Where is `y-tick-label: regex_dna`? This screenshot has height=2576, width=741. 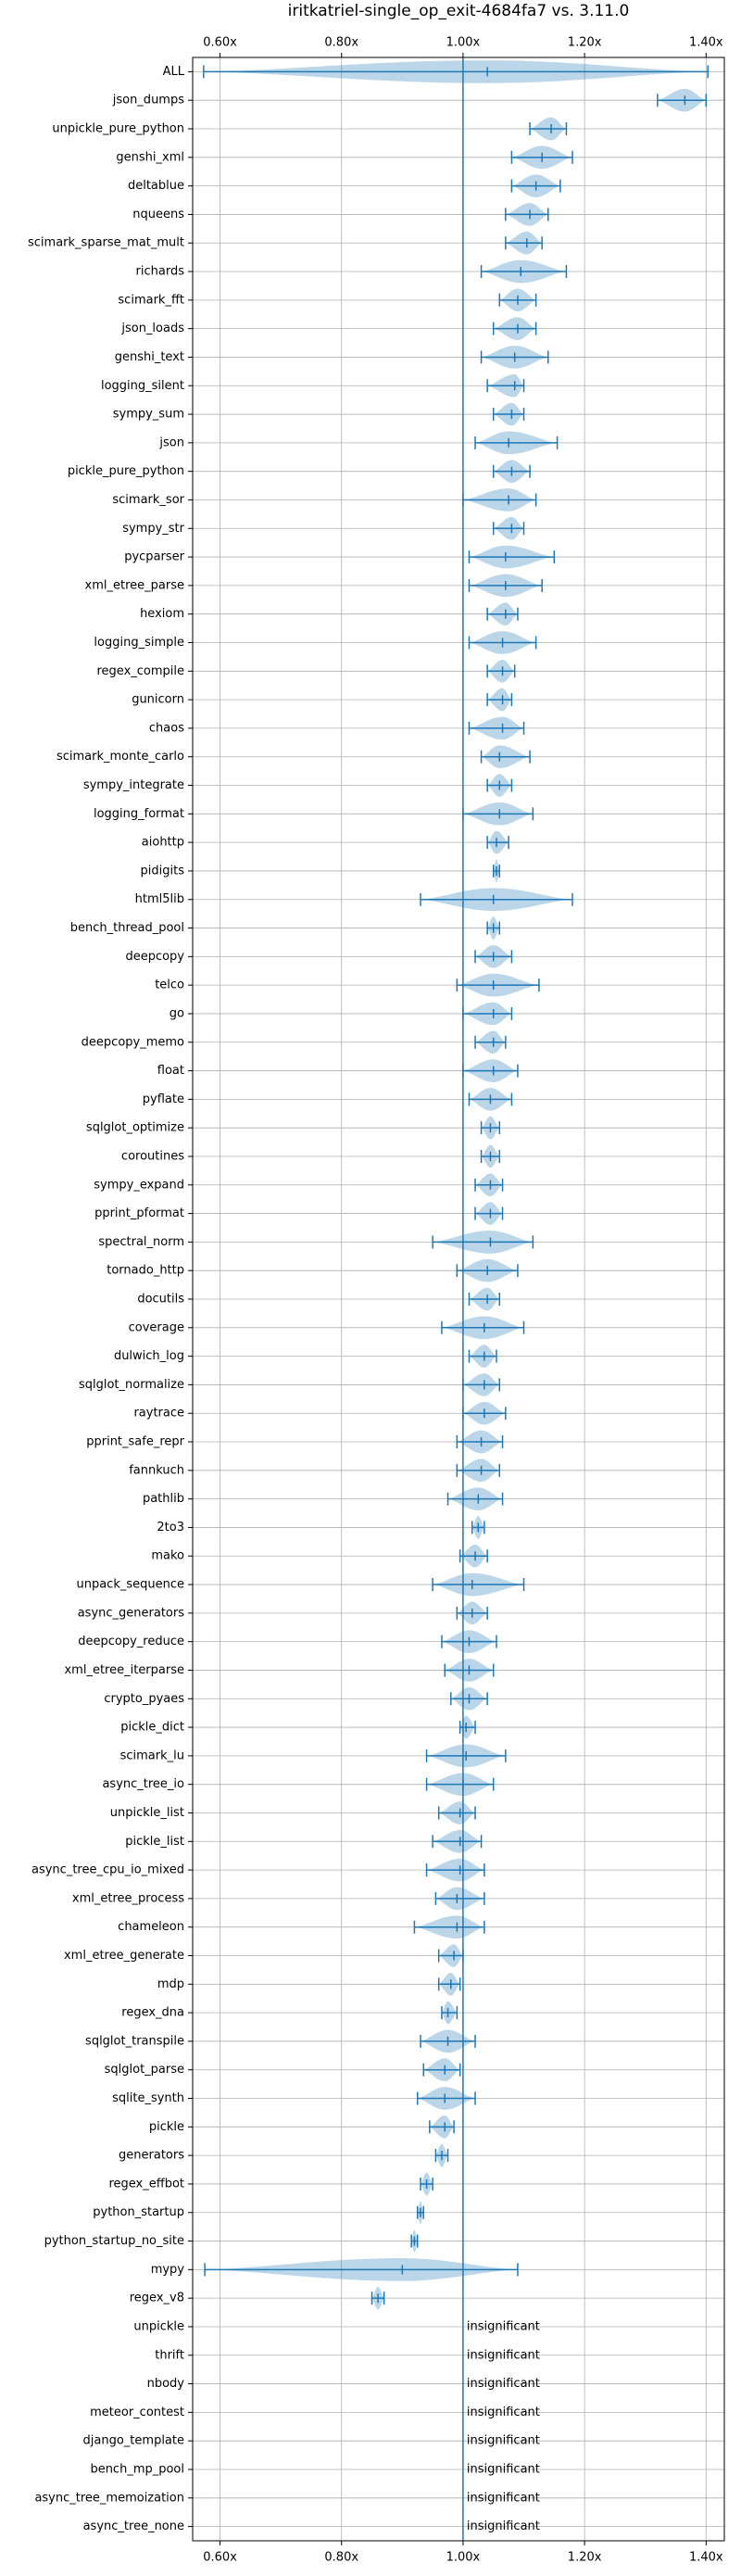 y-tick-label: regex_dna is located at coordinates (152, 2013).